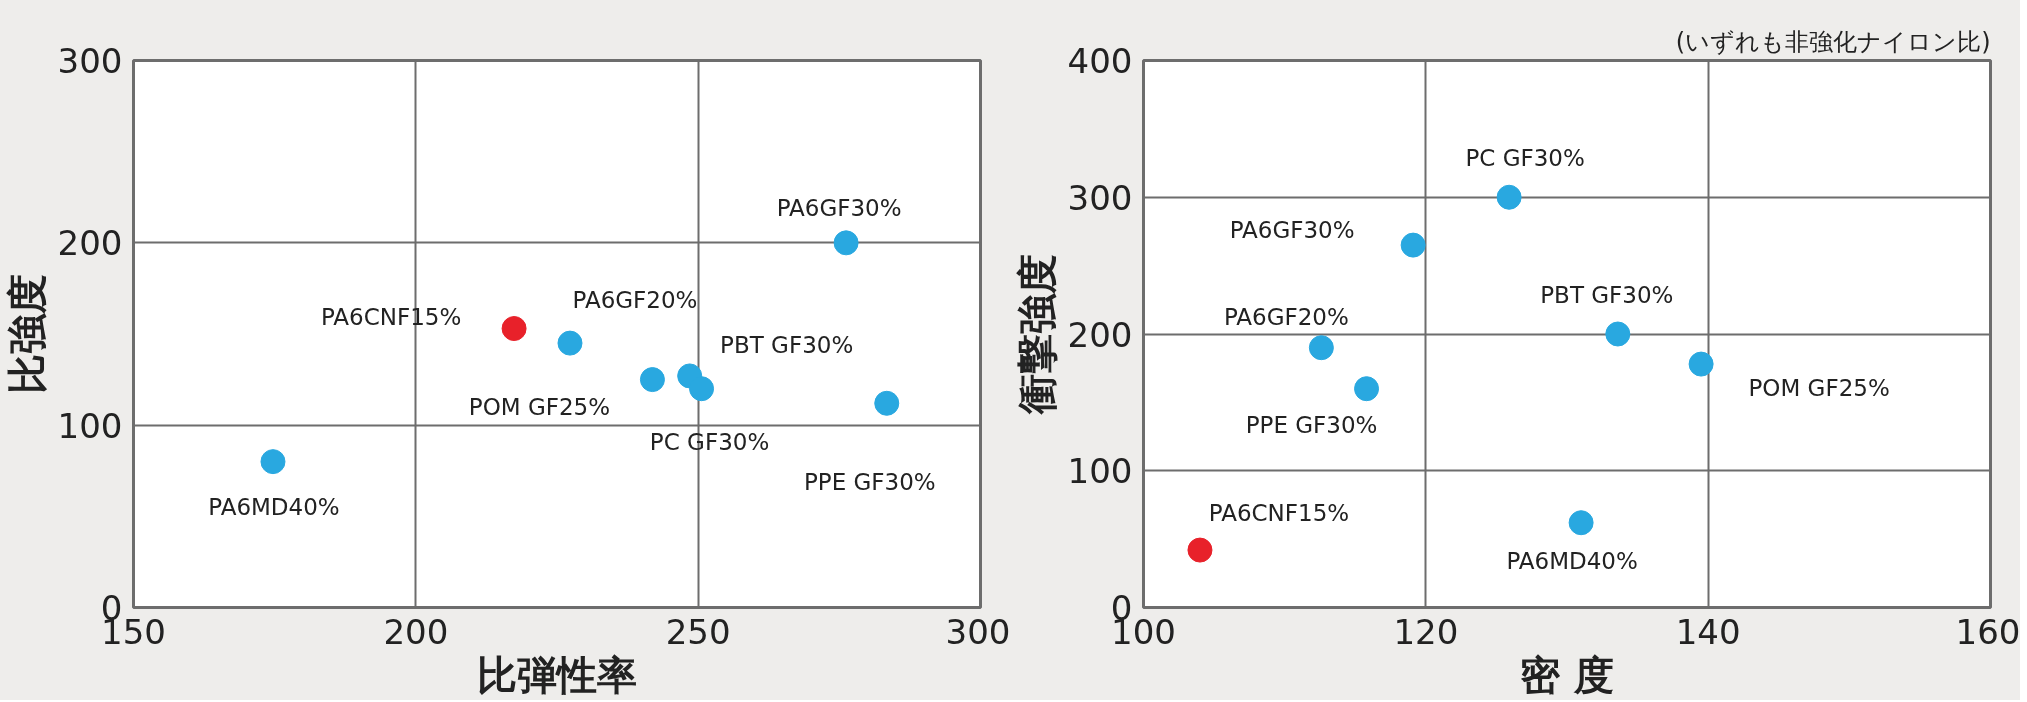 The width and height of the screenshot is (2027, 702). What do you see at coordinates (1292, 230) in the screenshot?
I see `text: PA6GF30%` at bounding box center [1292, 230].